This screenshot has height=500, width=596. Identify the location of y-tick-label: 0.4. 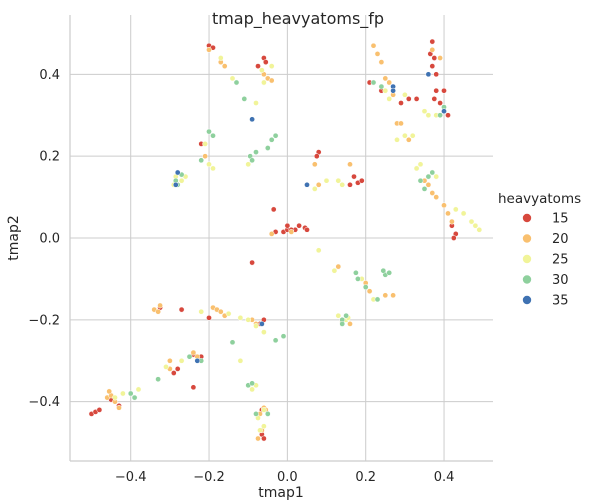
(49, 75).